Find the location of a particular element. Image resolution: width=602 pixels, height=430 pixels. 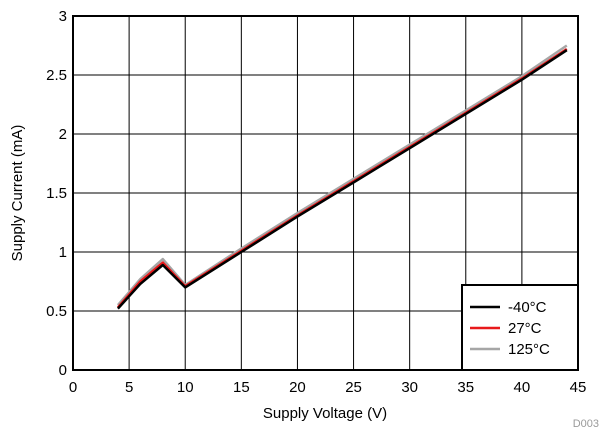

y-tick-labels: 0 0.5 1 1.5 2 2.5 3 is located at coordinates (56, 193).